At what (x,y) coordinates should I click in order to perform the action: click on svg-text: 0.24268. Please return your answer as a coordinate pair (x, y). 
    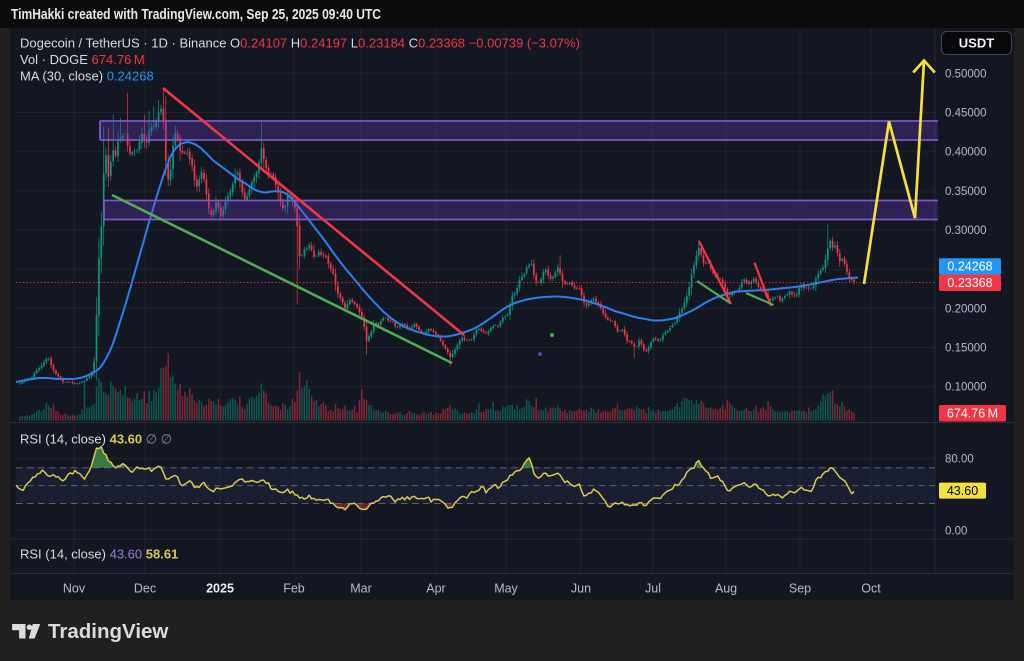
    Looking at the image, I should click on (969, 267).